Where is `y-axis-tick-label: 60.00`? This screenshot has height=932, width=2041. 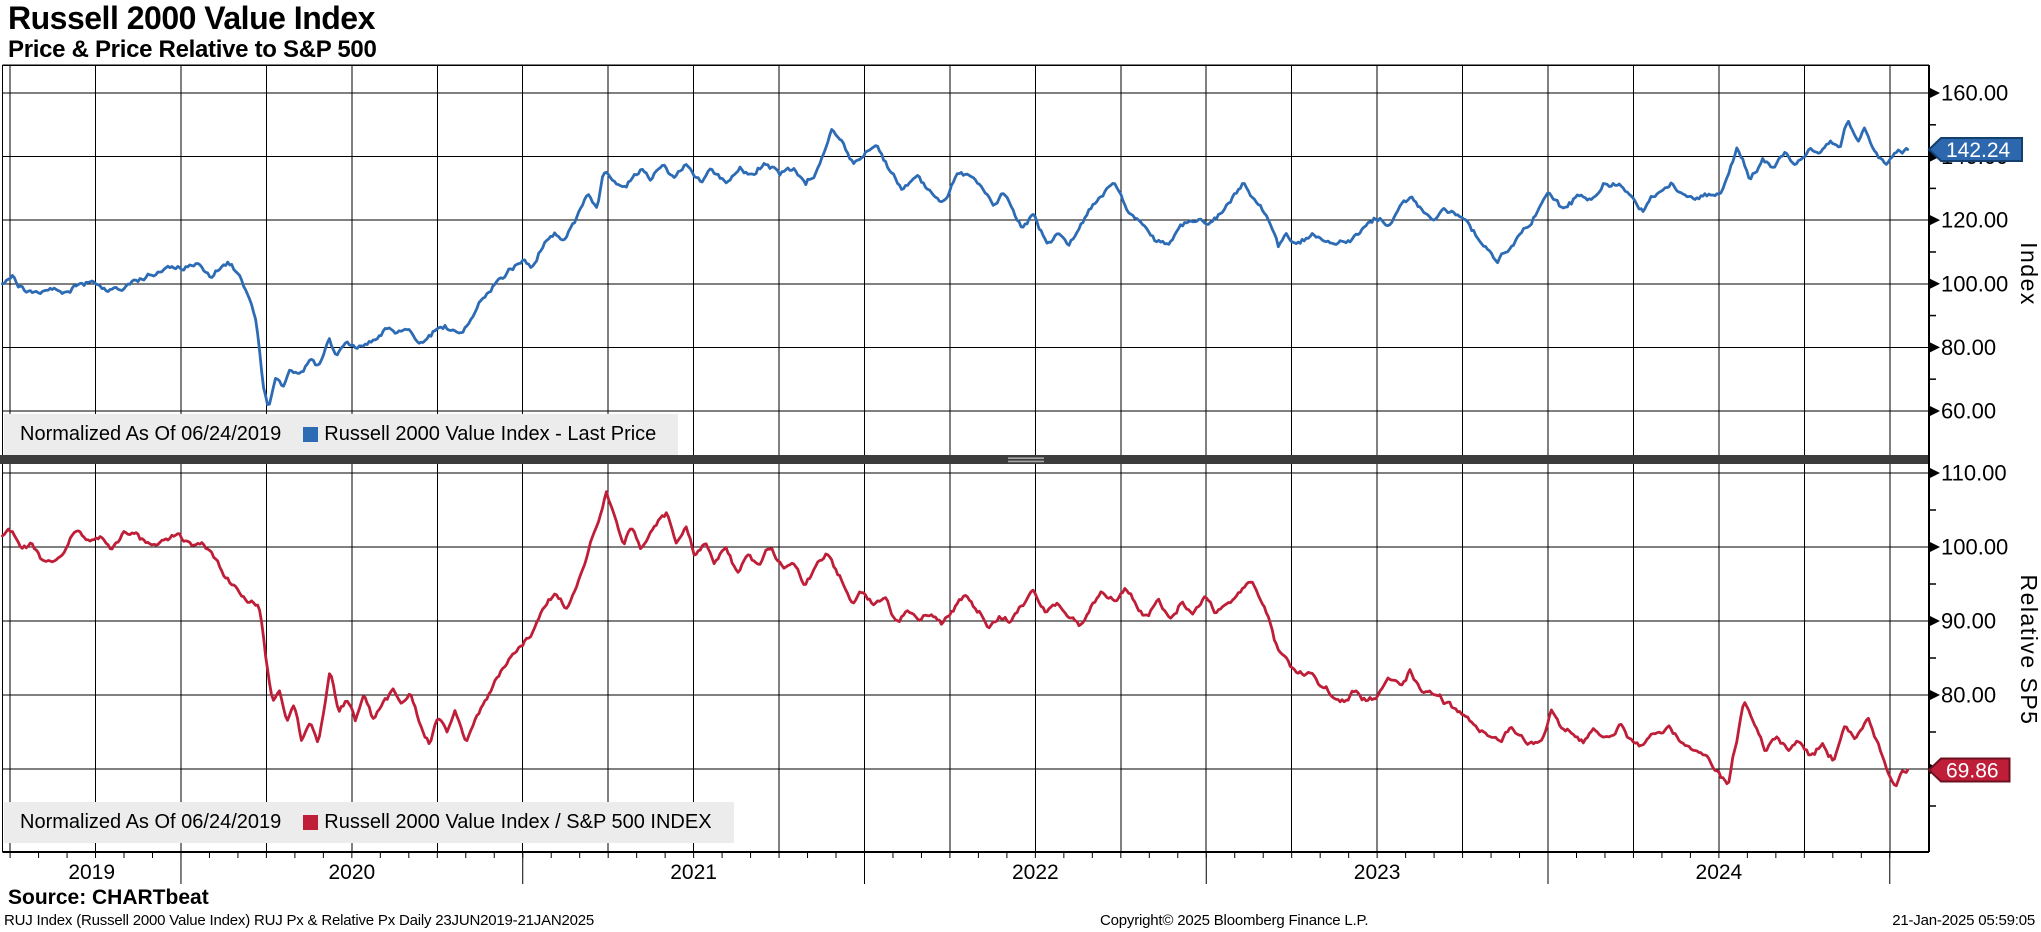
y-axis-tick-label: 60.00 is located at coordinates (1968, 410).